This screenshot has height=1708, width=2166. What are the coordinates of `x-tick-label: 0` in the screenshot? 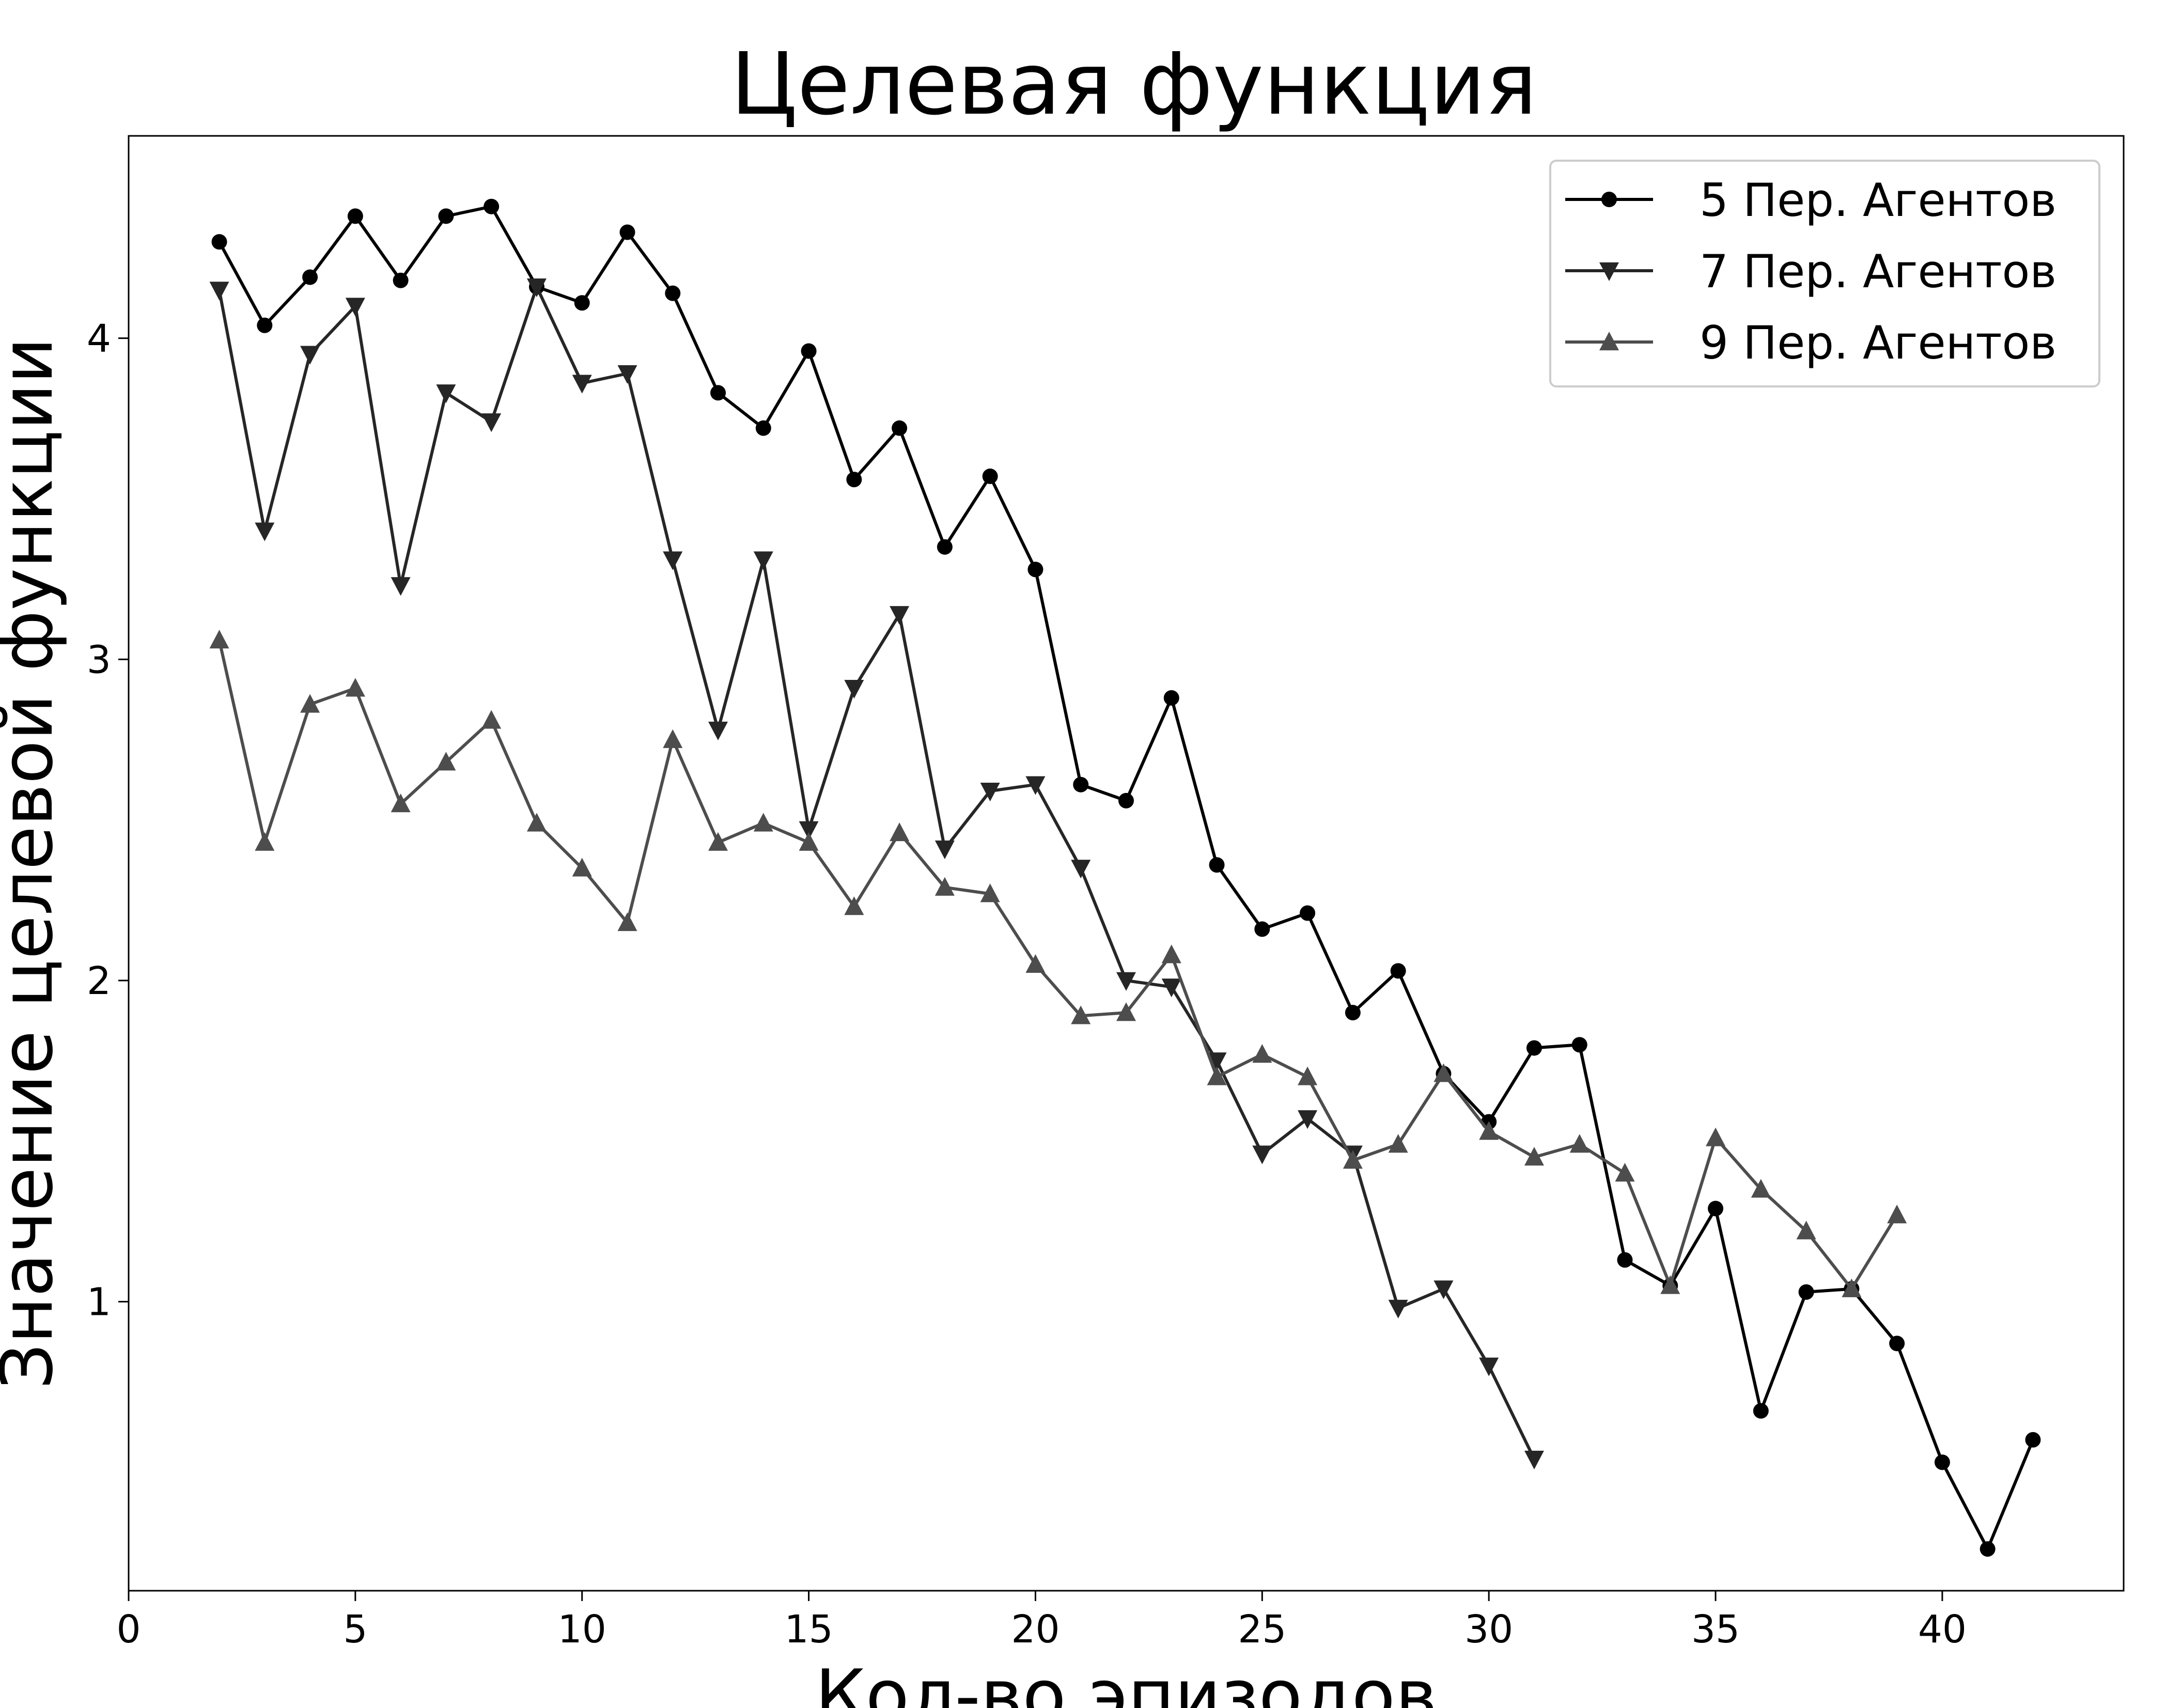 It's located at (128, 1629).